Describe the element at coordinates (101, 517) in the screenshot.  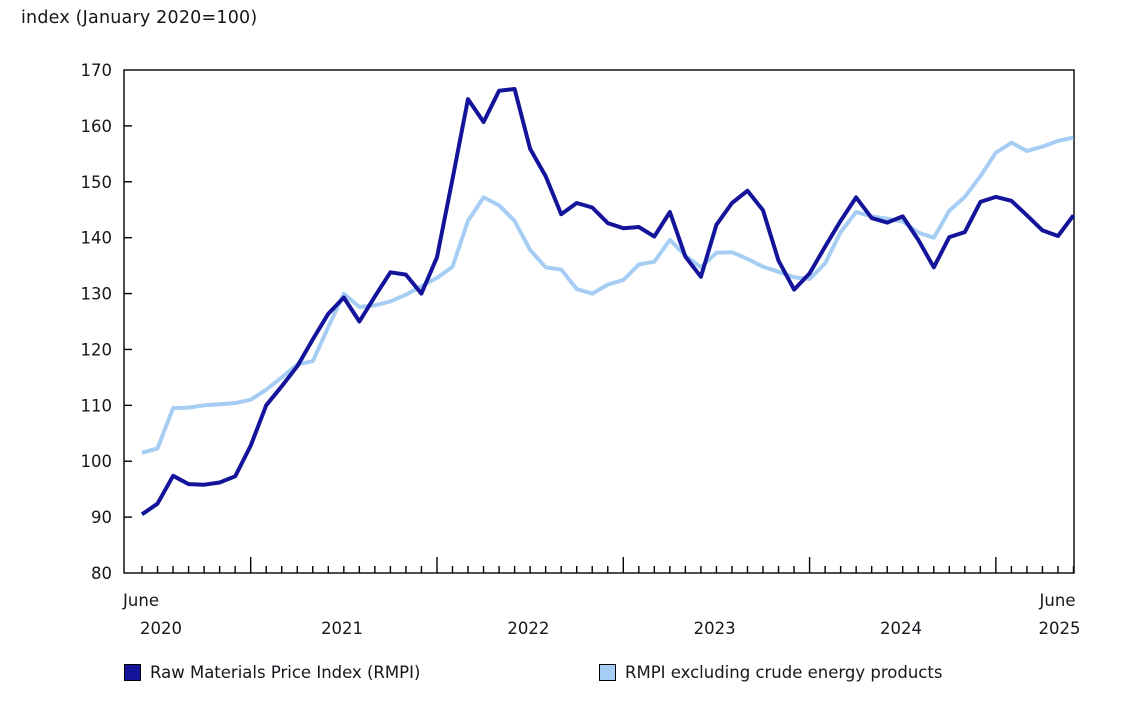
I see `y-axis-tick-label: 90` at that location.